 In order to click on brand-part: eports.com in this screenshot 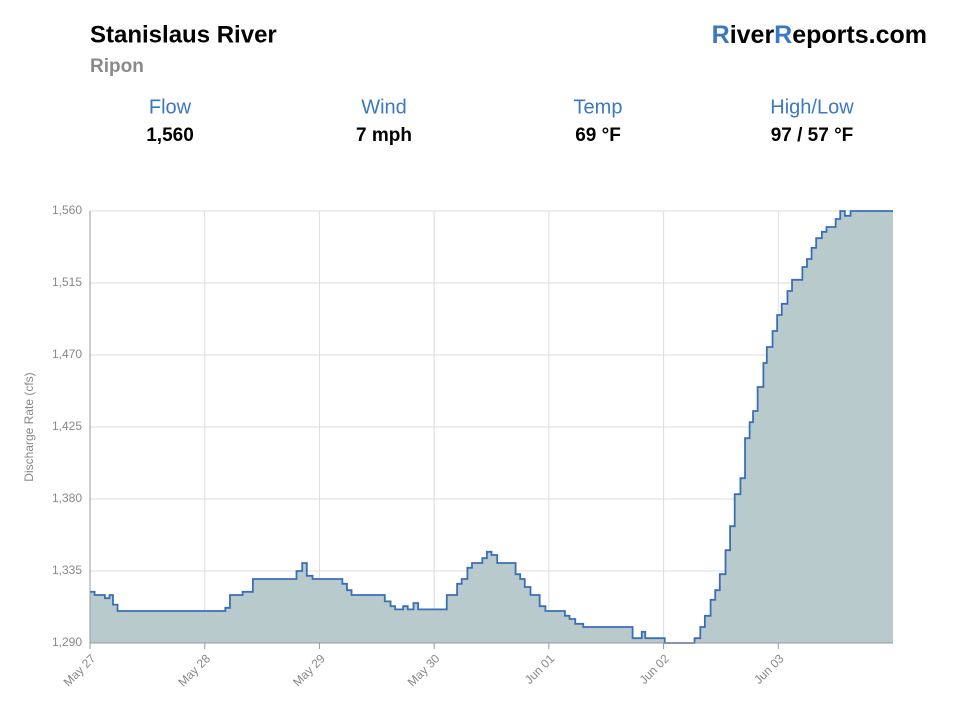, I will do `click(859, 35)`.